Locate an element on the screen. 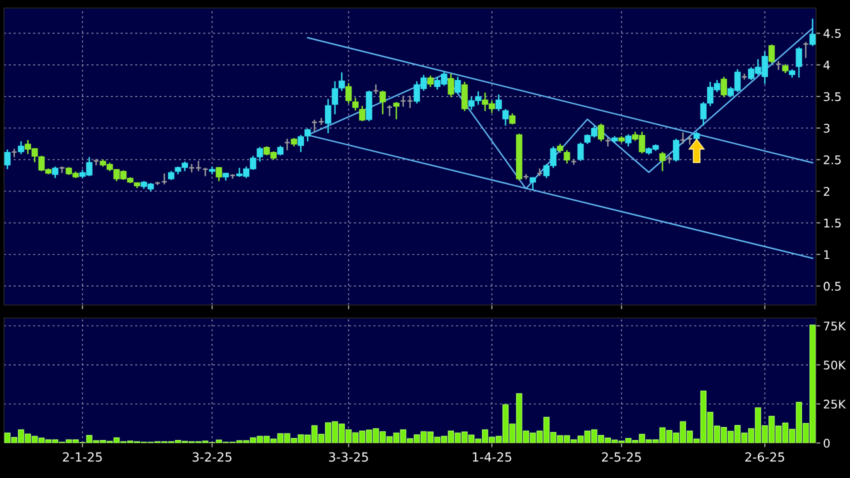 This screenshot has height=478, width=850. y-tick-label: 2 is located at coordinates (827, 191).